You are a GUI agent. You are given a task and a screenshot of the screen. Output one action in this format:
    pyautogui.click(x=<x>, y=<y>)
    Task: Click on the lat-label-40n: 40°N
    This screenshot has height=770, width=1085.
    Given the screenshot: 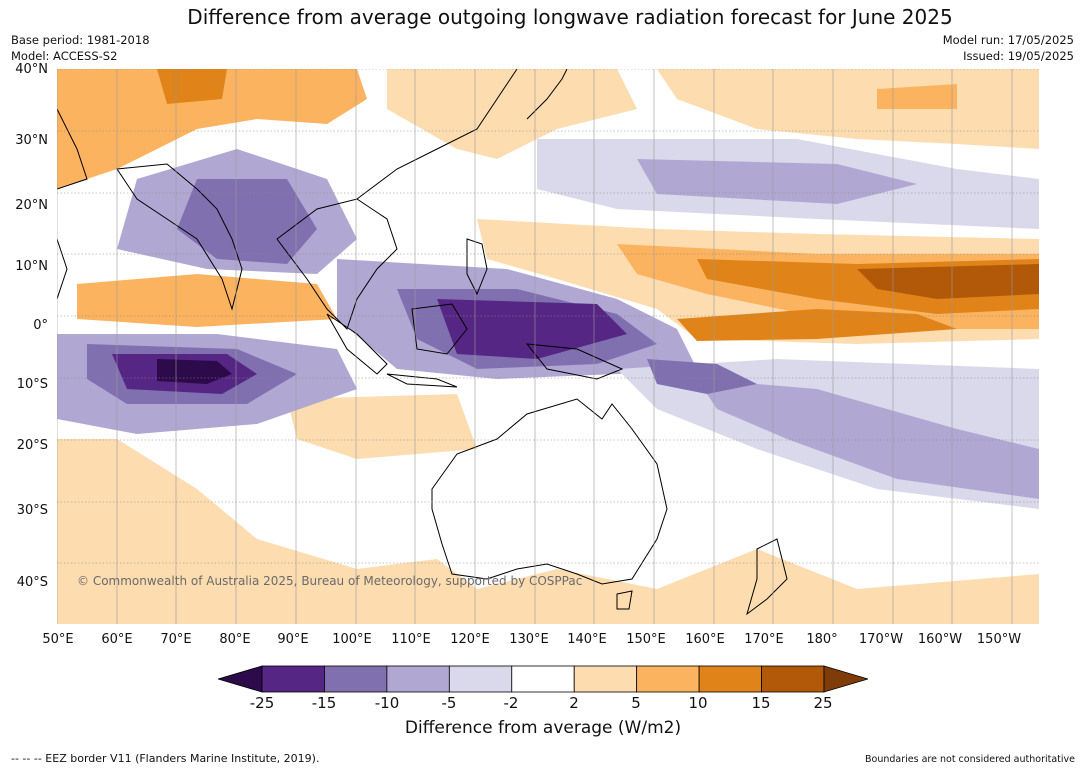 What is the action you would take?
    pyautogui.click(x=31, y=69)
    